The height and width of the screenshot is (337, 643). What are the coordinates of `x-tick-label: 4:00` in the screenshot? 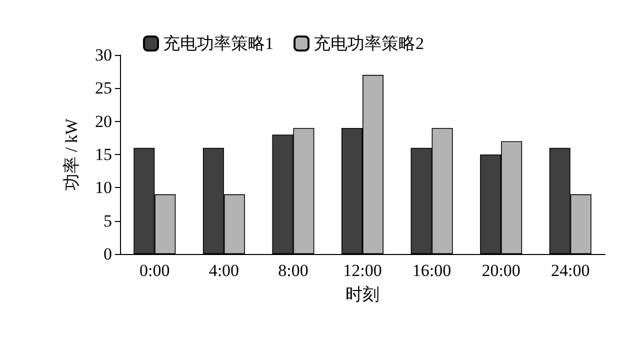 It's located at (224, 270).